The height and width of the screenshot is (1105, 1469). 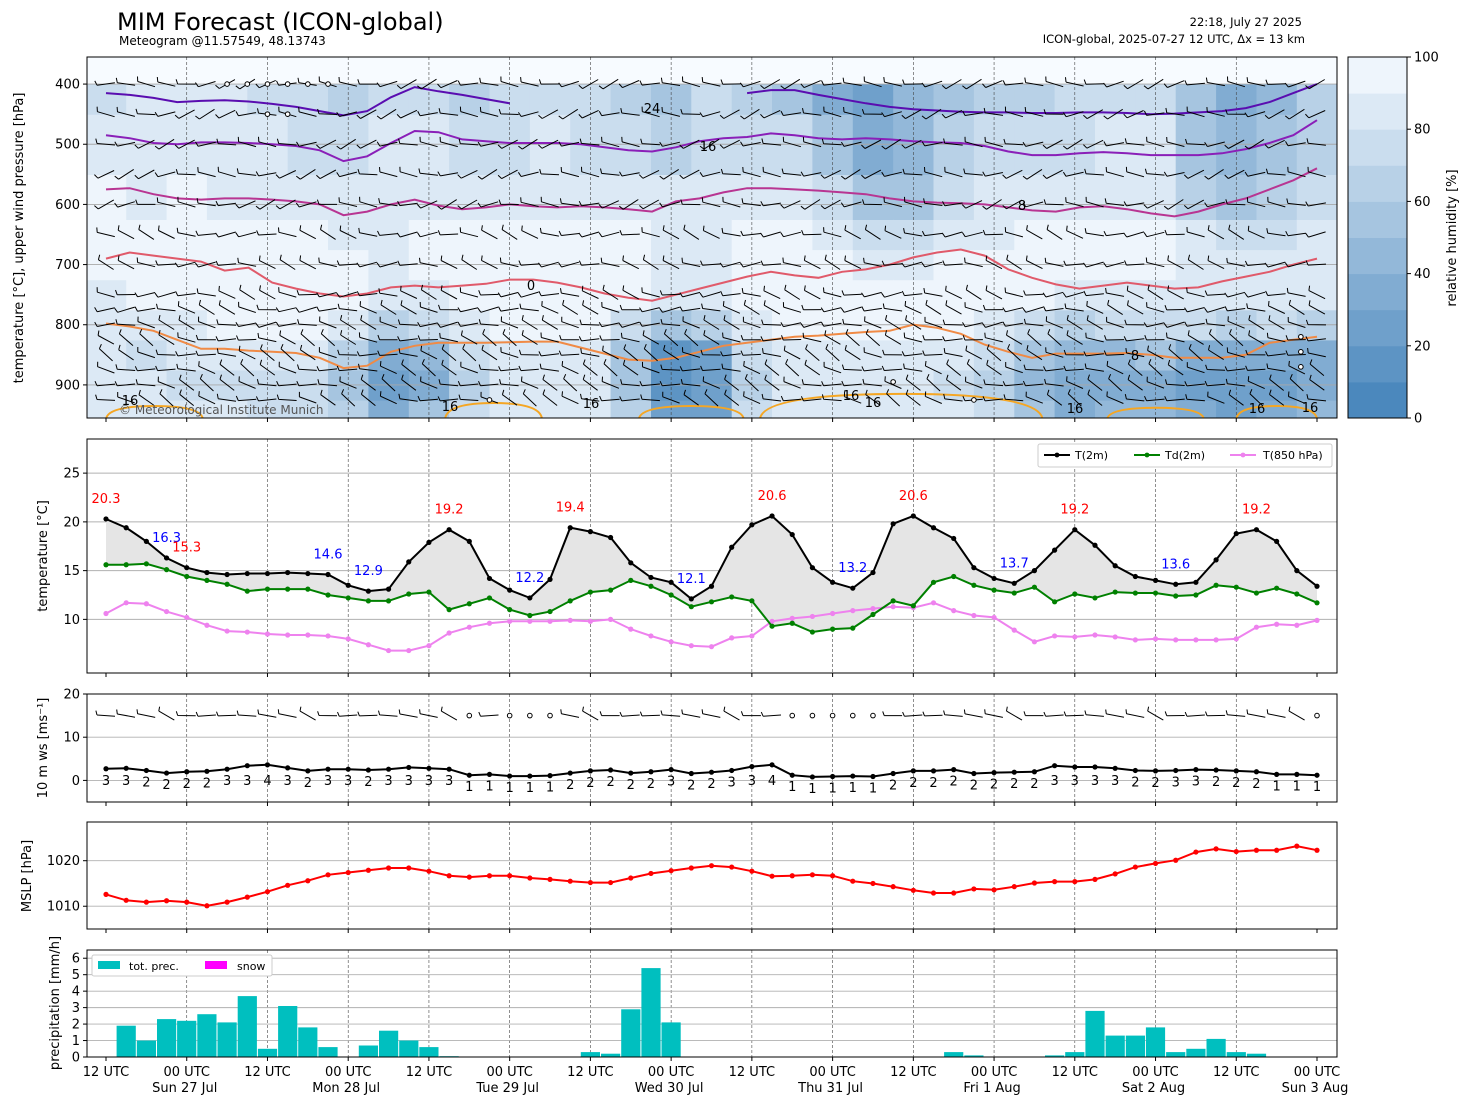 I want to click on calm-marker, so click(x=530, y=715).